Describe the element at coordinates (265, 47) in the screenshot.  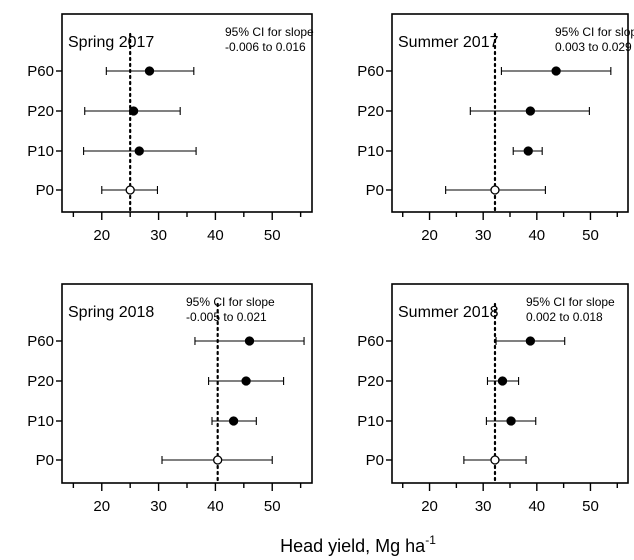
I see `ci-annotation-line: -0.006 to 0.016` at that location.